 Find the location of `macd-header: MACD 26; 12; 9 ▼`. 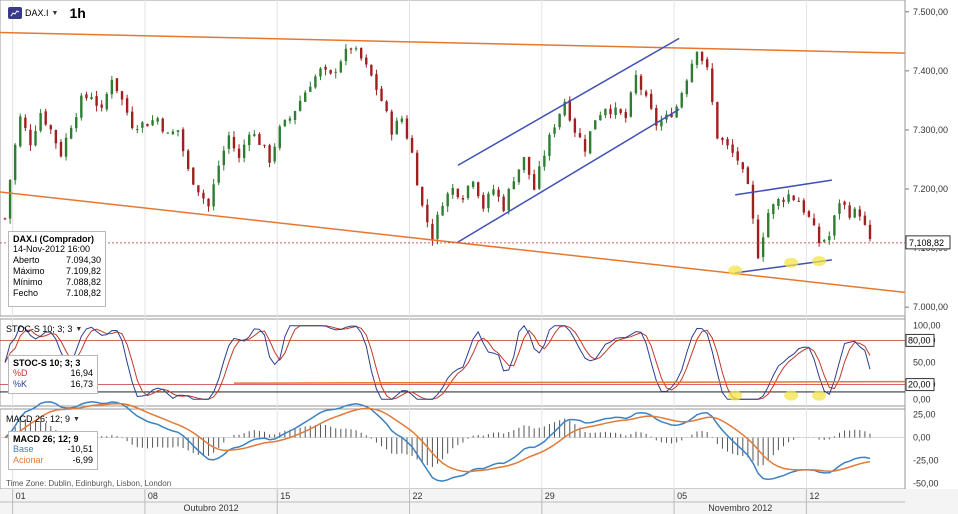

macd-header: MACD 26; 12; 9 ▼ is located at coordinates (43, 419).